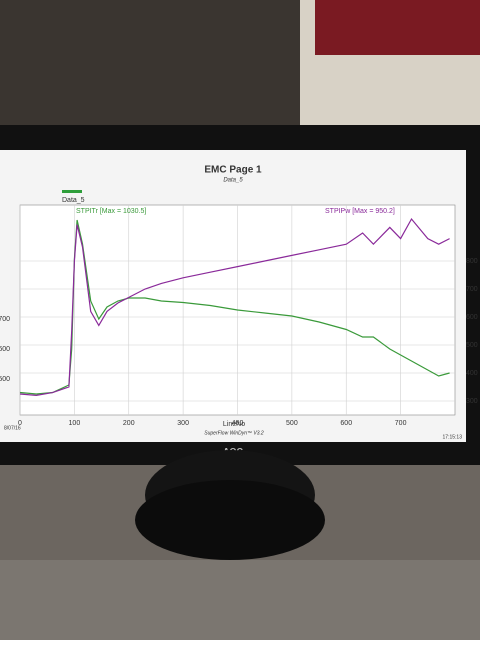  Describe the element at coordinates (150, 65) in the screenshot. I see `window` at that location.